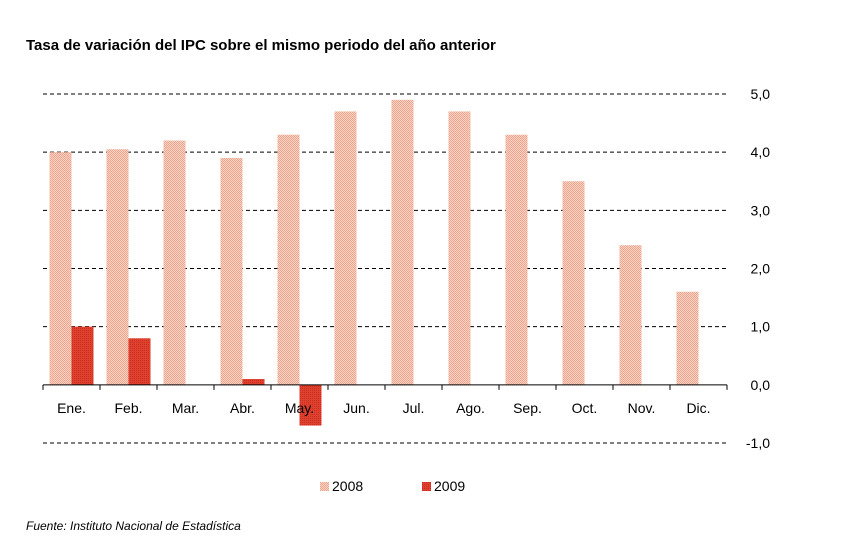  What do you see at coordinates (242, 408) in the screenshot?
I see `x-tick-label: Abr.` at bounding box center [242, 408].